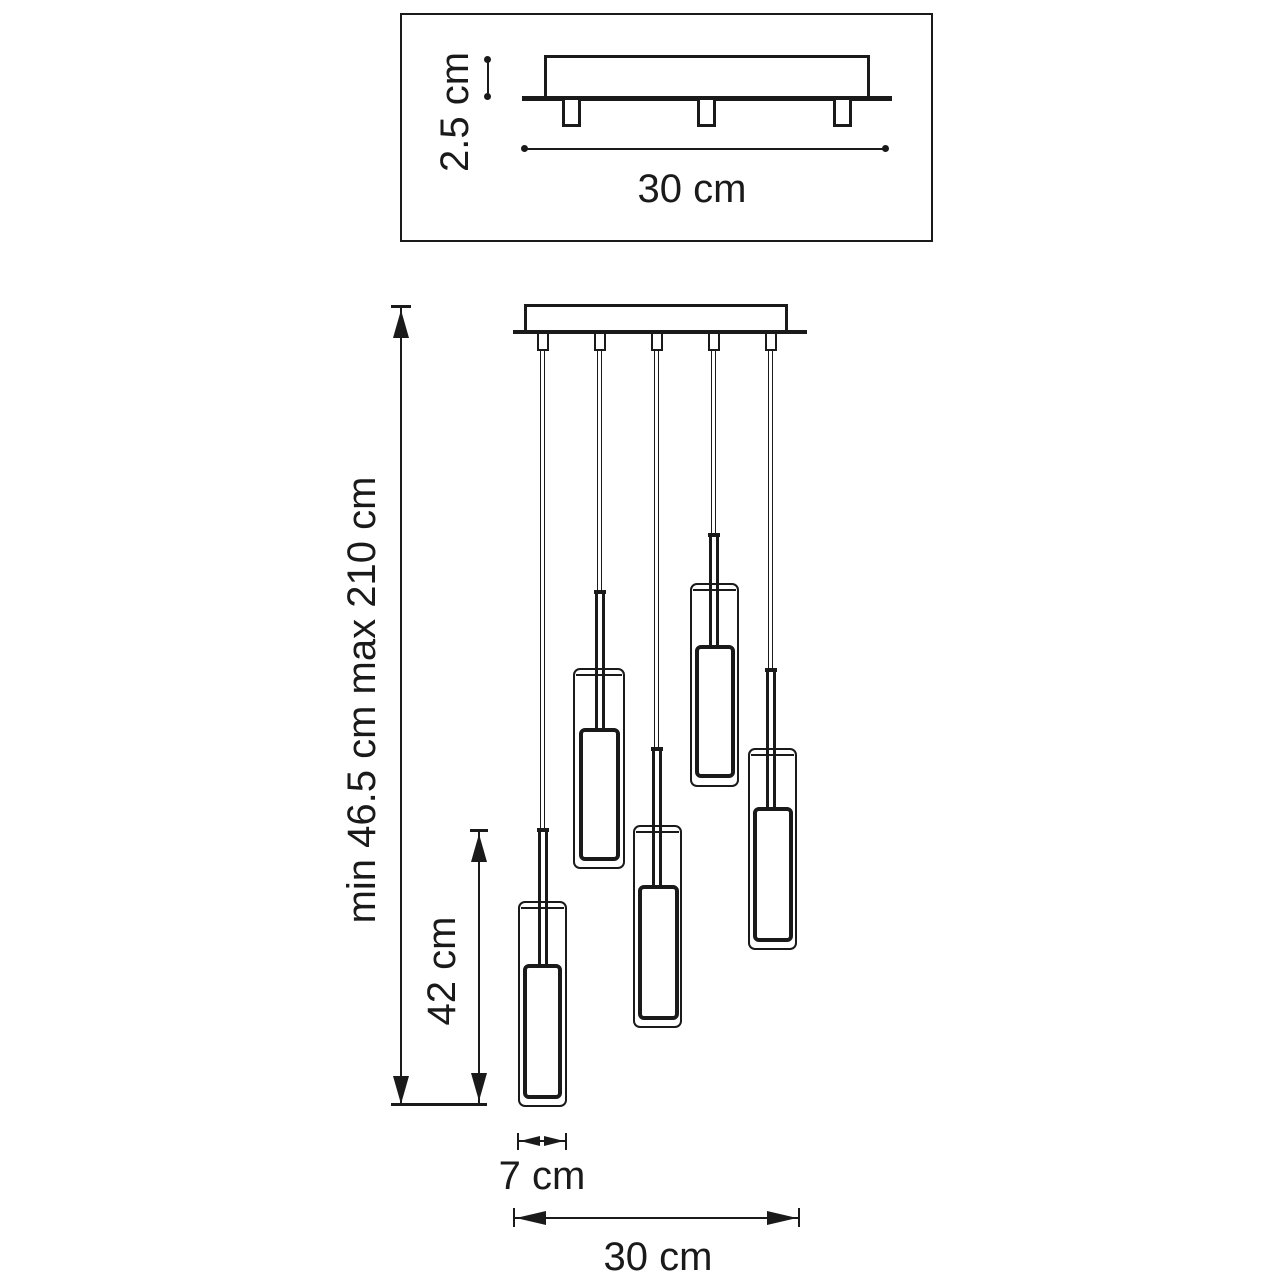 This screenshot has height=1280, width=1280. I want to click on shade-width-dimension-line, so click(542, 1141).